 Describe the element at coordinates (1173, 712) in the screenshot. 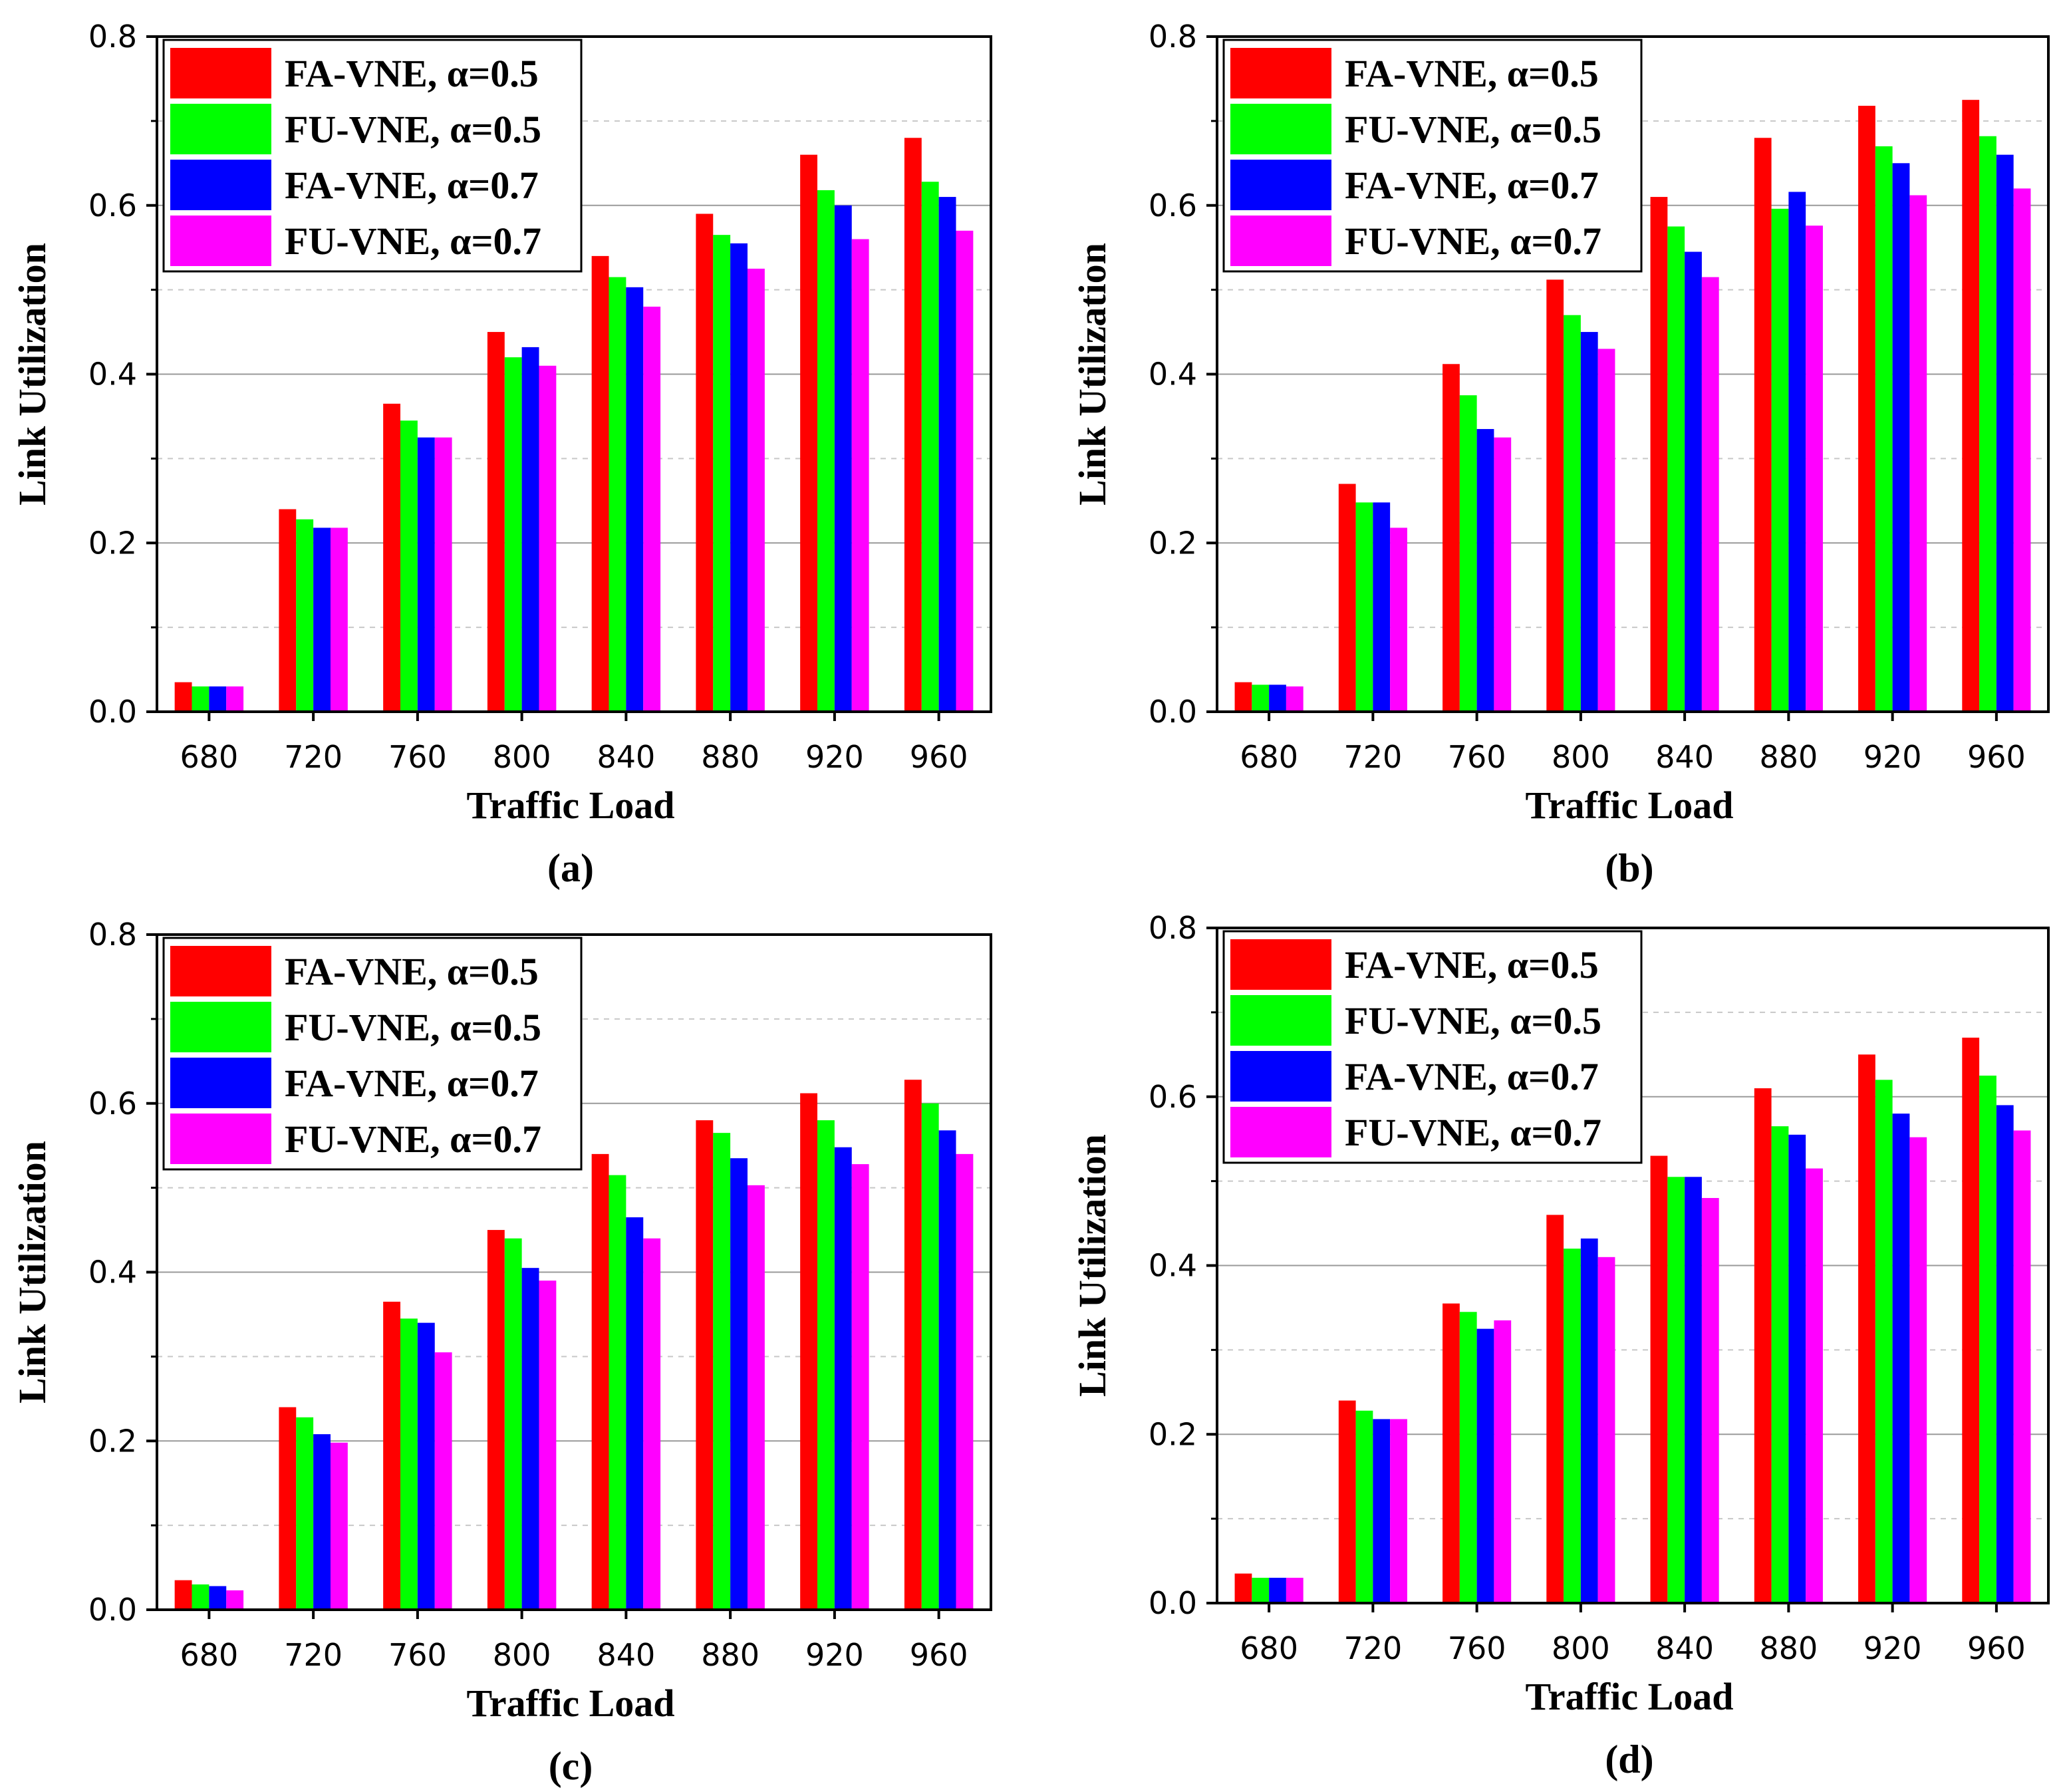

I see `y-tick-label: 0.0` at that location.